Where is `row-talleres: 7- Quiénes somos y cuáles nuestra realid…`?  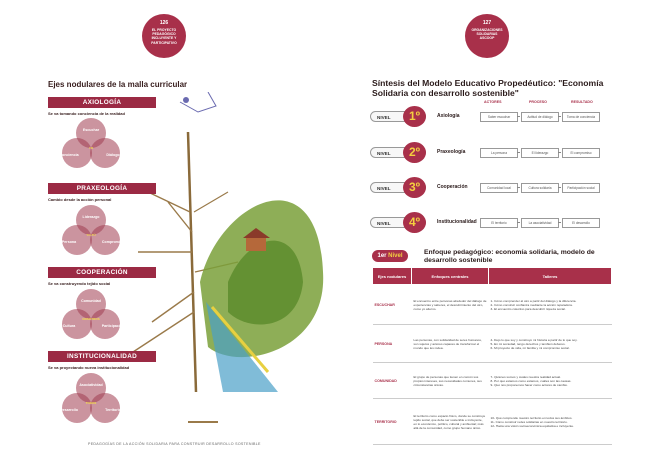 row-talleres: 7- Quiénes somos y cuáles nuestra realid… is located at coordinates (550, 380).